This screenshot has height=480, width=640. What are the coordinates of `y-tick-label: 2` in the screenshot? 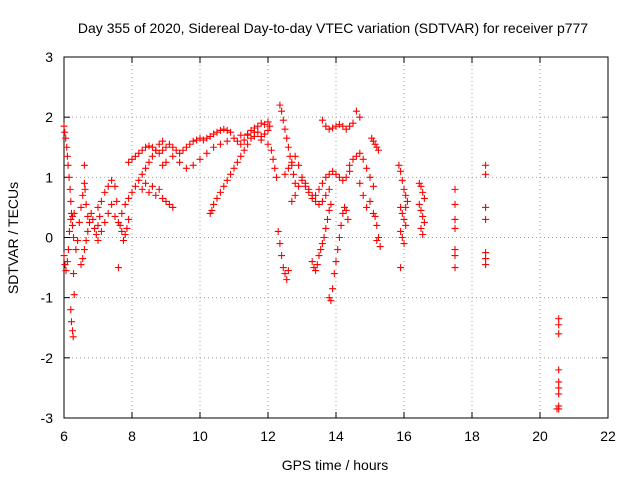 It's located at (49, 117).